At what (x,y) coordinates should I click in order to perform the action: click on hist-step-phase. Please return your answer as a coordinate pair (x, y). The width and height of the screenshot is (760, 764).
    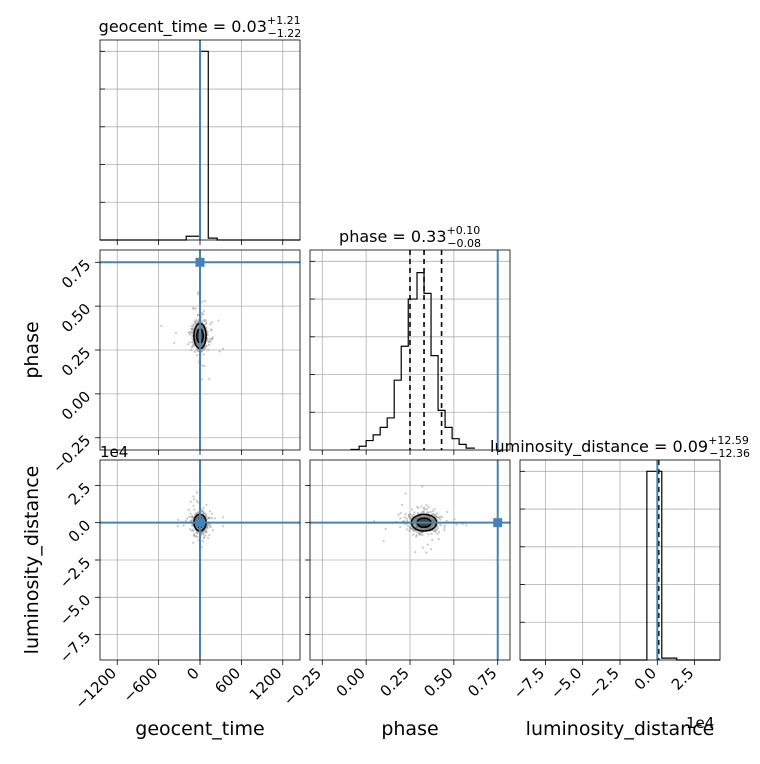
    Looking at the image, I should click on (412, 361).